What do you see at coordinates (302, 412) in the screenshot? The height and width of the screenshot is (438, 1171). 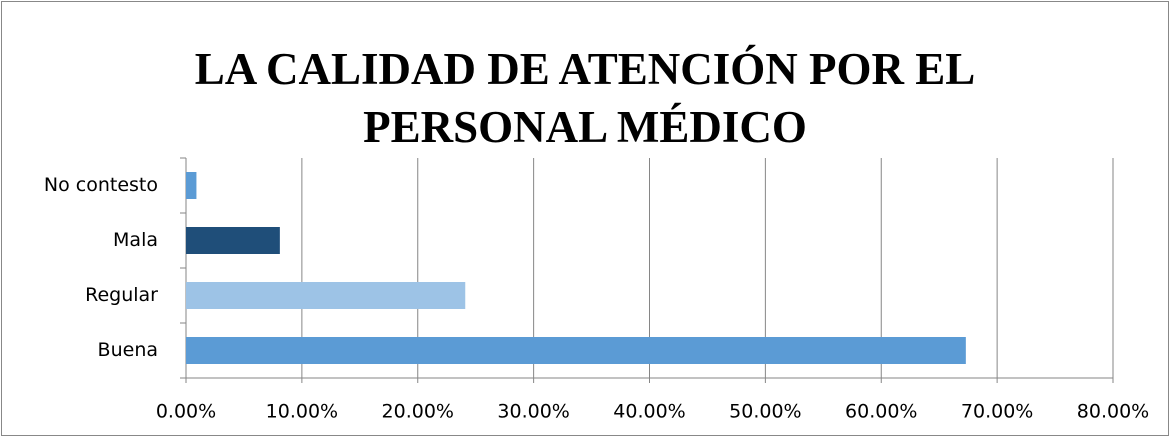 I see `x-tick-label: 10.00%` at bounding box center [302, 412].